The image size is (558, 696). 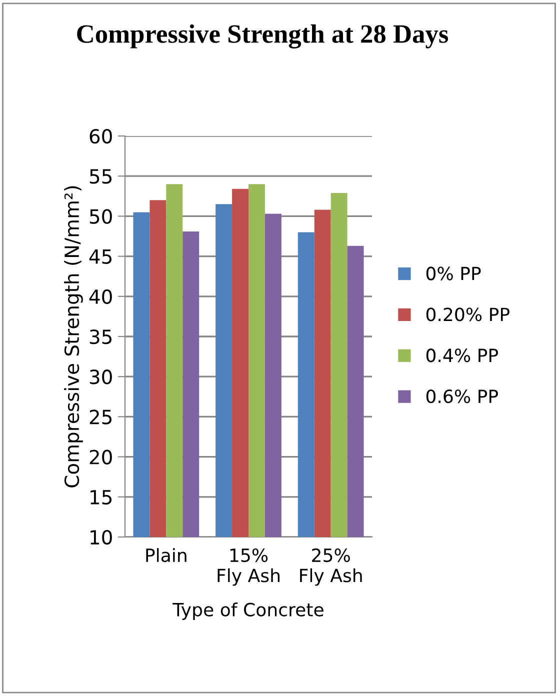 What do you see at coordinates (101, 336) in the screenshot?
I see `y-tick-label: 35` at bounding box center [101, 336].